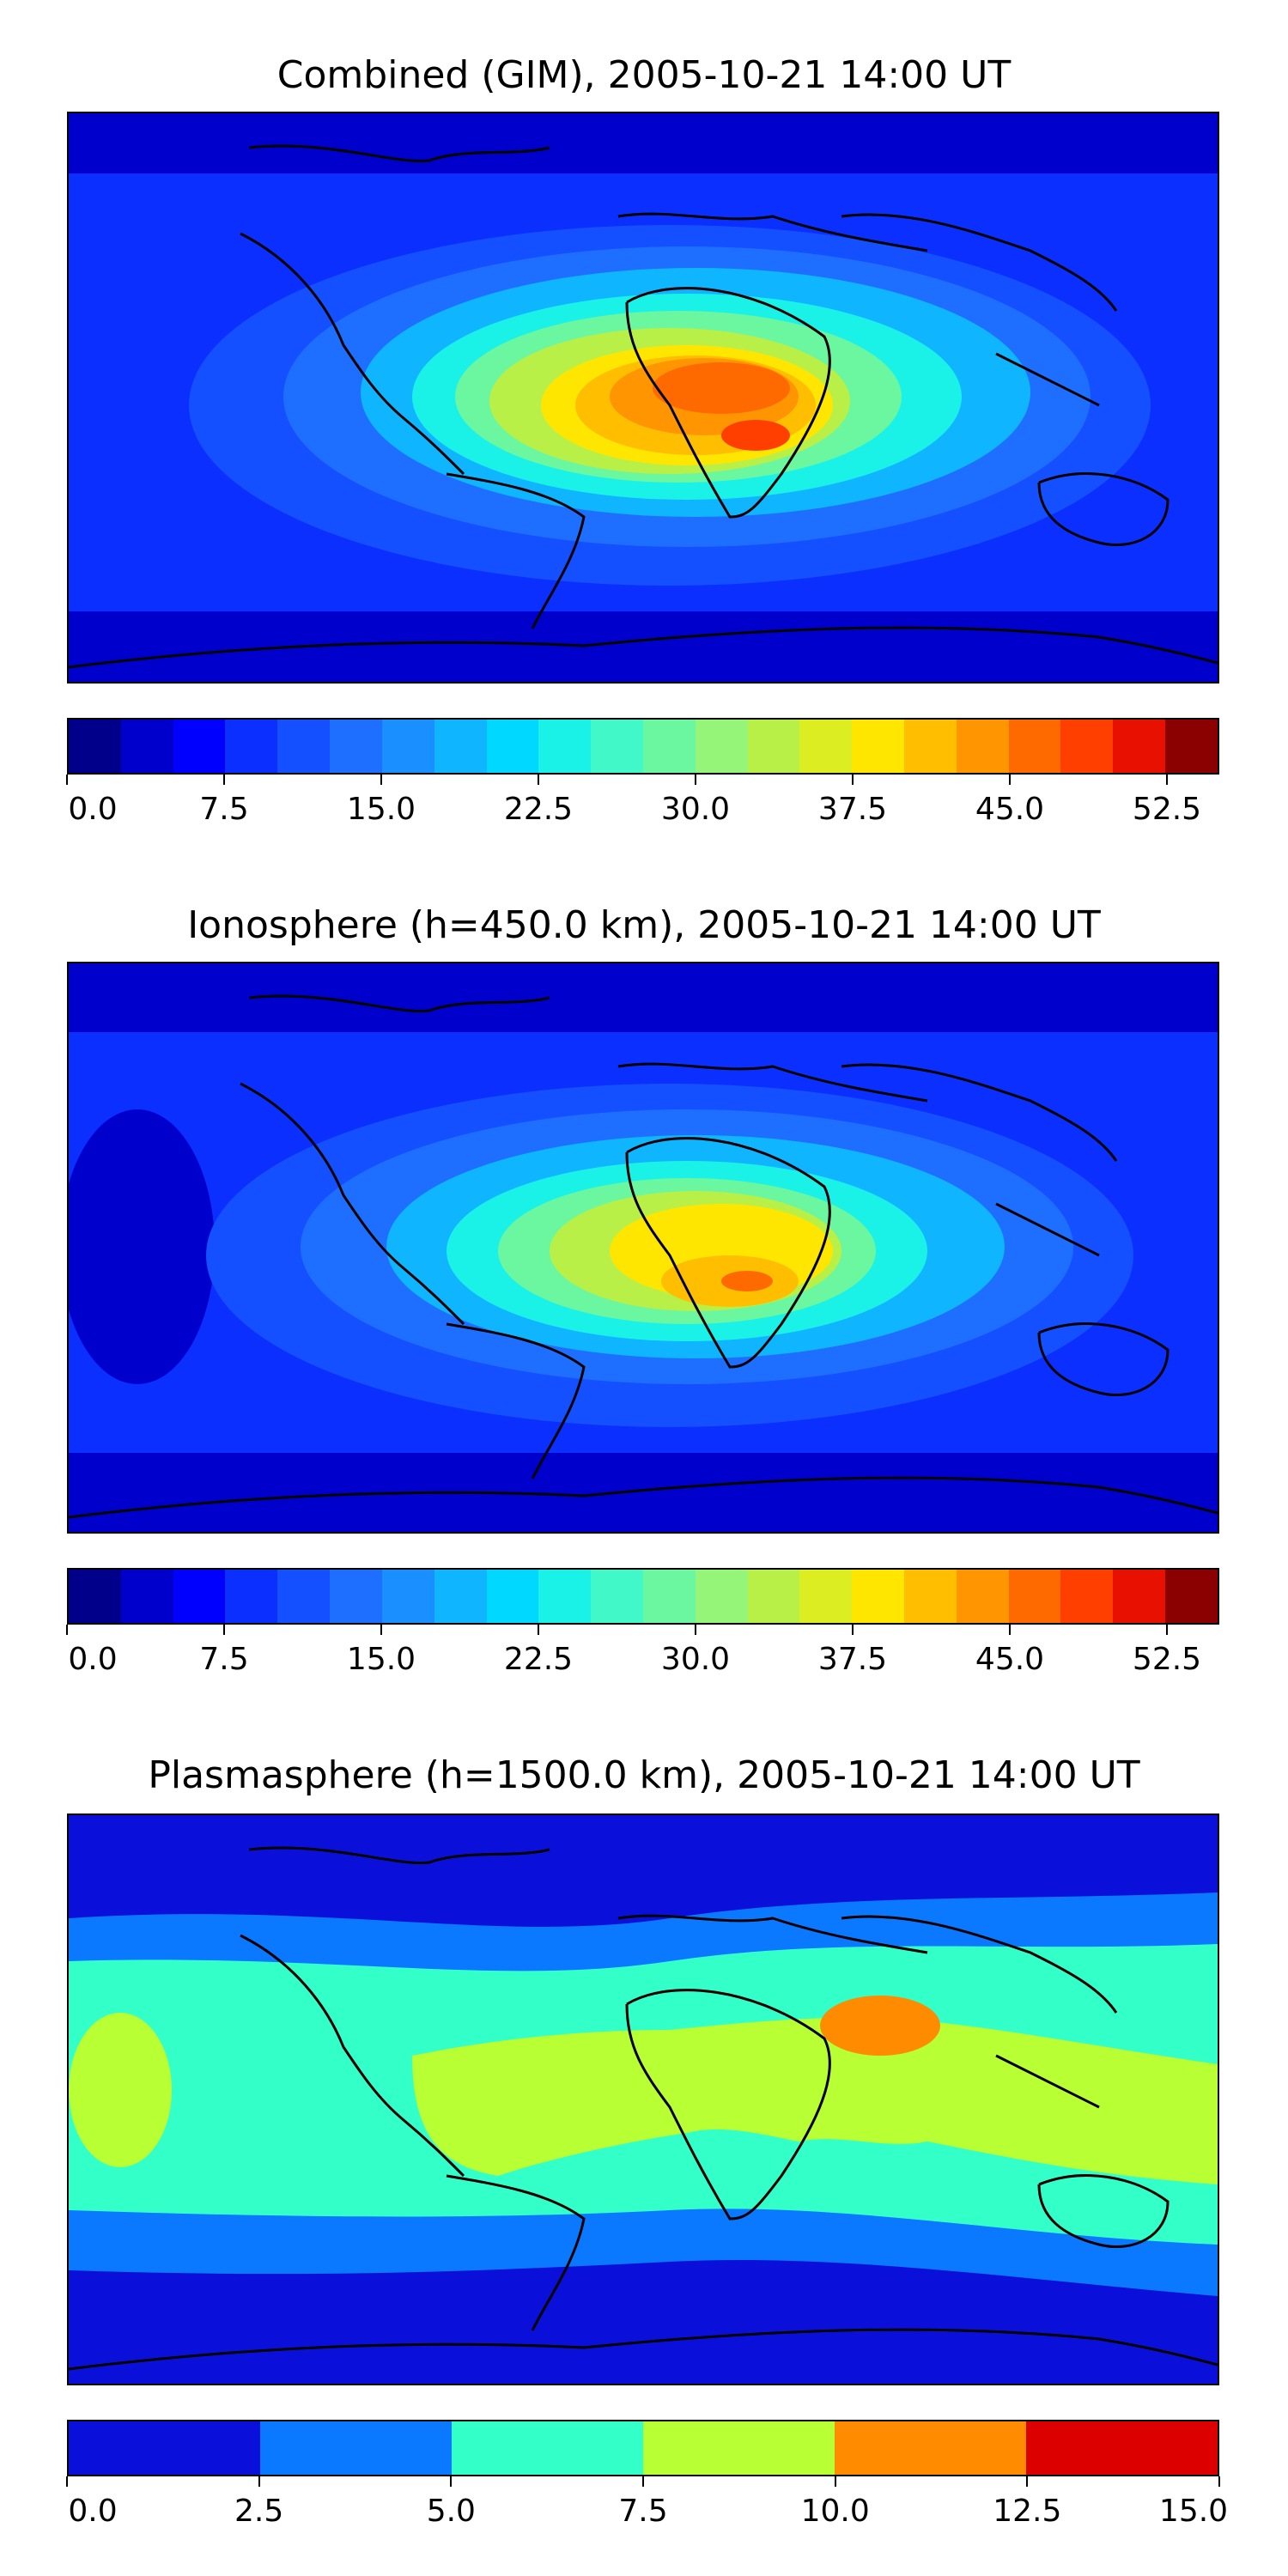 Image resolution: width=1288 pixels, height=2576 pixels. What do you see at coordinates (538, 1660) in the screenshot?
I see `colorbar-tick-label: 22.5` at bounding box center [538, 1660].